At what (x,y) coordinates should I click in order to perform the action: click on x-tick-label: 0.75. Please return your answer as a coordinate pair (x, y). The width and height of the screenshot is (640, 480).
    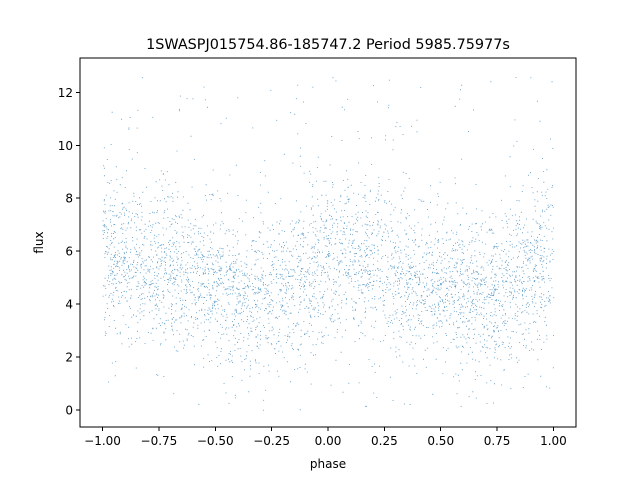
    Looking at the image, I should click on (497, 441).